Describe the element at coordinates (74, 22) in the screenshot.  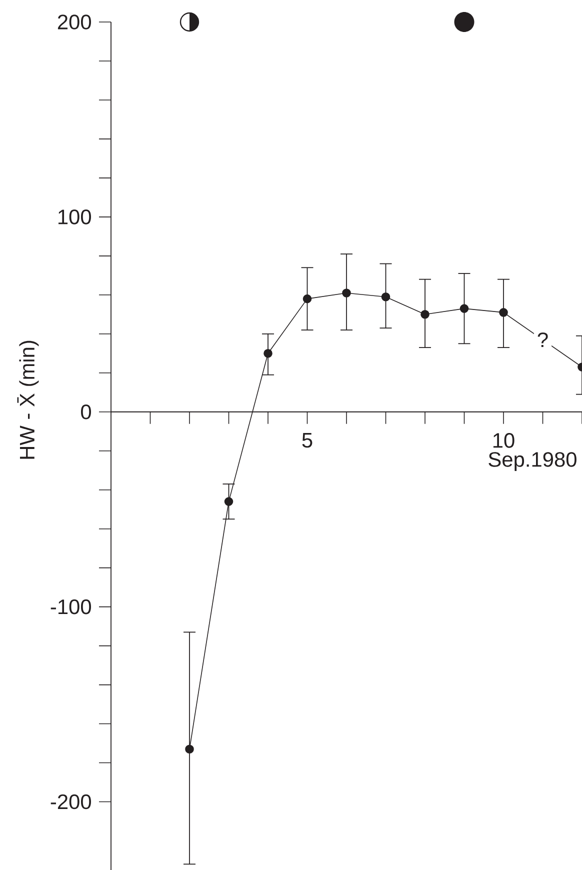
I see `y-tick-label: 200` at that location.